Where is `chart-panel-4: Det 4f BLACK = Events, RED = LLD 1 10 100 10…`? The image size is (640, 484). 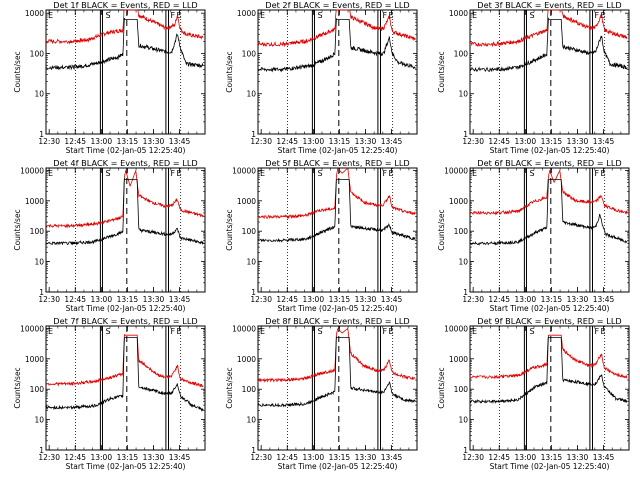
chart-panel-4: Det 4f BLACK = Events, RED = LLD 1 10 100 10… is located at coordinates (109, 235).